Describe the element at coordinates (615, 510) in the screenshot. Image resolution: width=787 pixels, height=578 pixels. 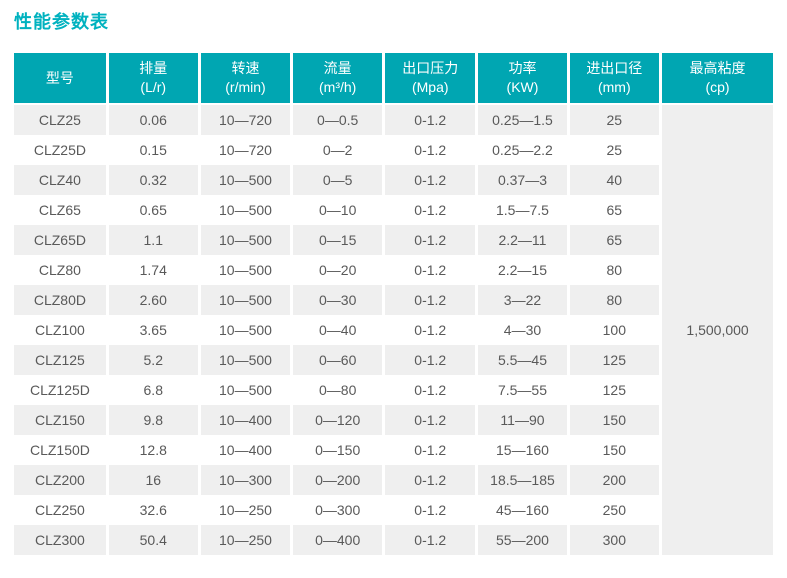
I see `cell-diameter: 250` at that location.